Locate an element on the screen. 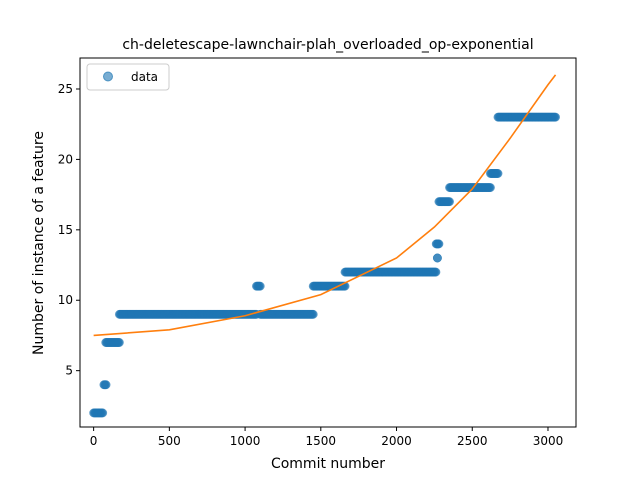  y-axis: 5 10 15 20 25 is located at coordinates (69, 230).